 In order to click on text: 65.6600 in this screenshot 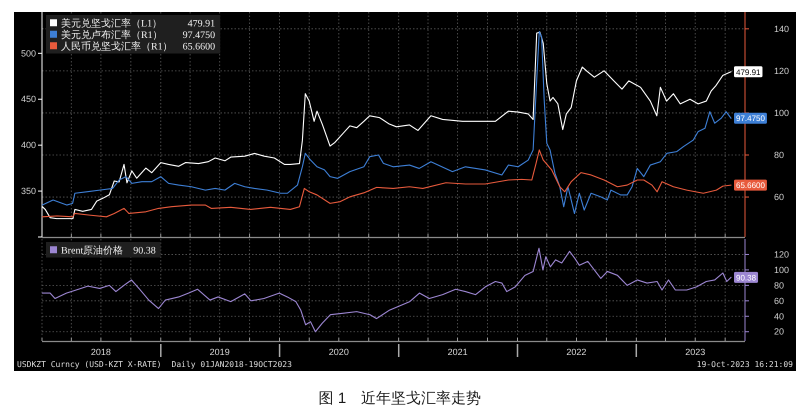, I will do `click(199, 46)`.